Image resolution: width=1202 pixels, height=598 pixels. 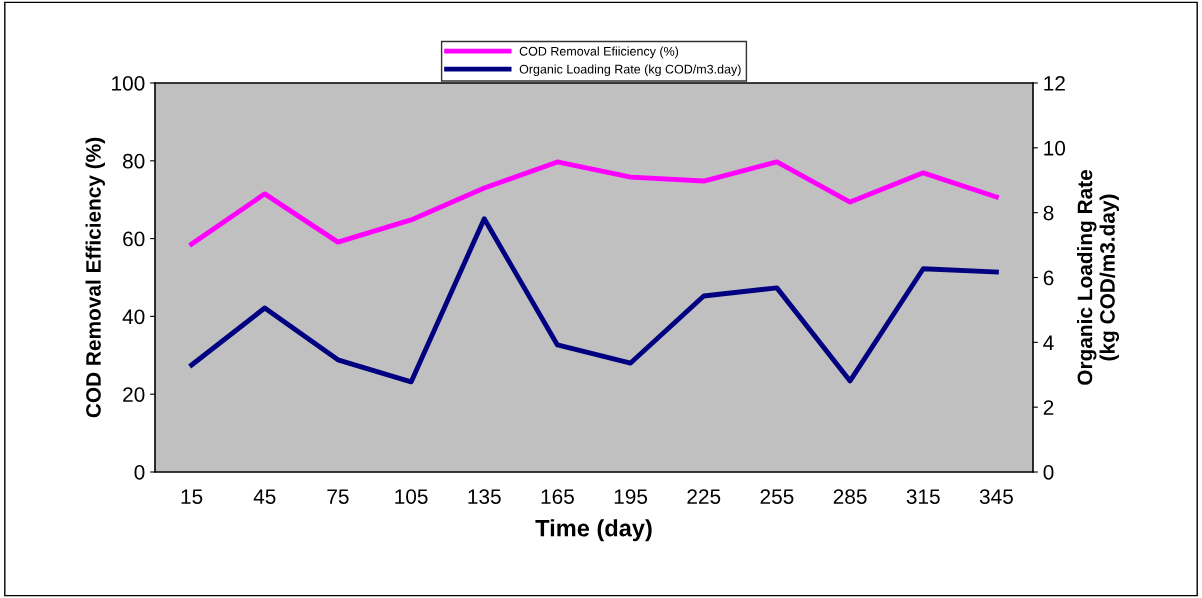 I want to click on y2-axis-title: Organic Loading Rate (kg COD/m3.day), so click(x=1098, y=277).